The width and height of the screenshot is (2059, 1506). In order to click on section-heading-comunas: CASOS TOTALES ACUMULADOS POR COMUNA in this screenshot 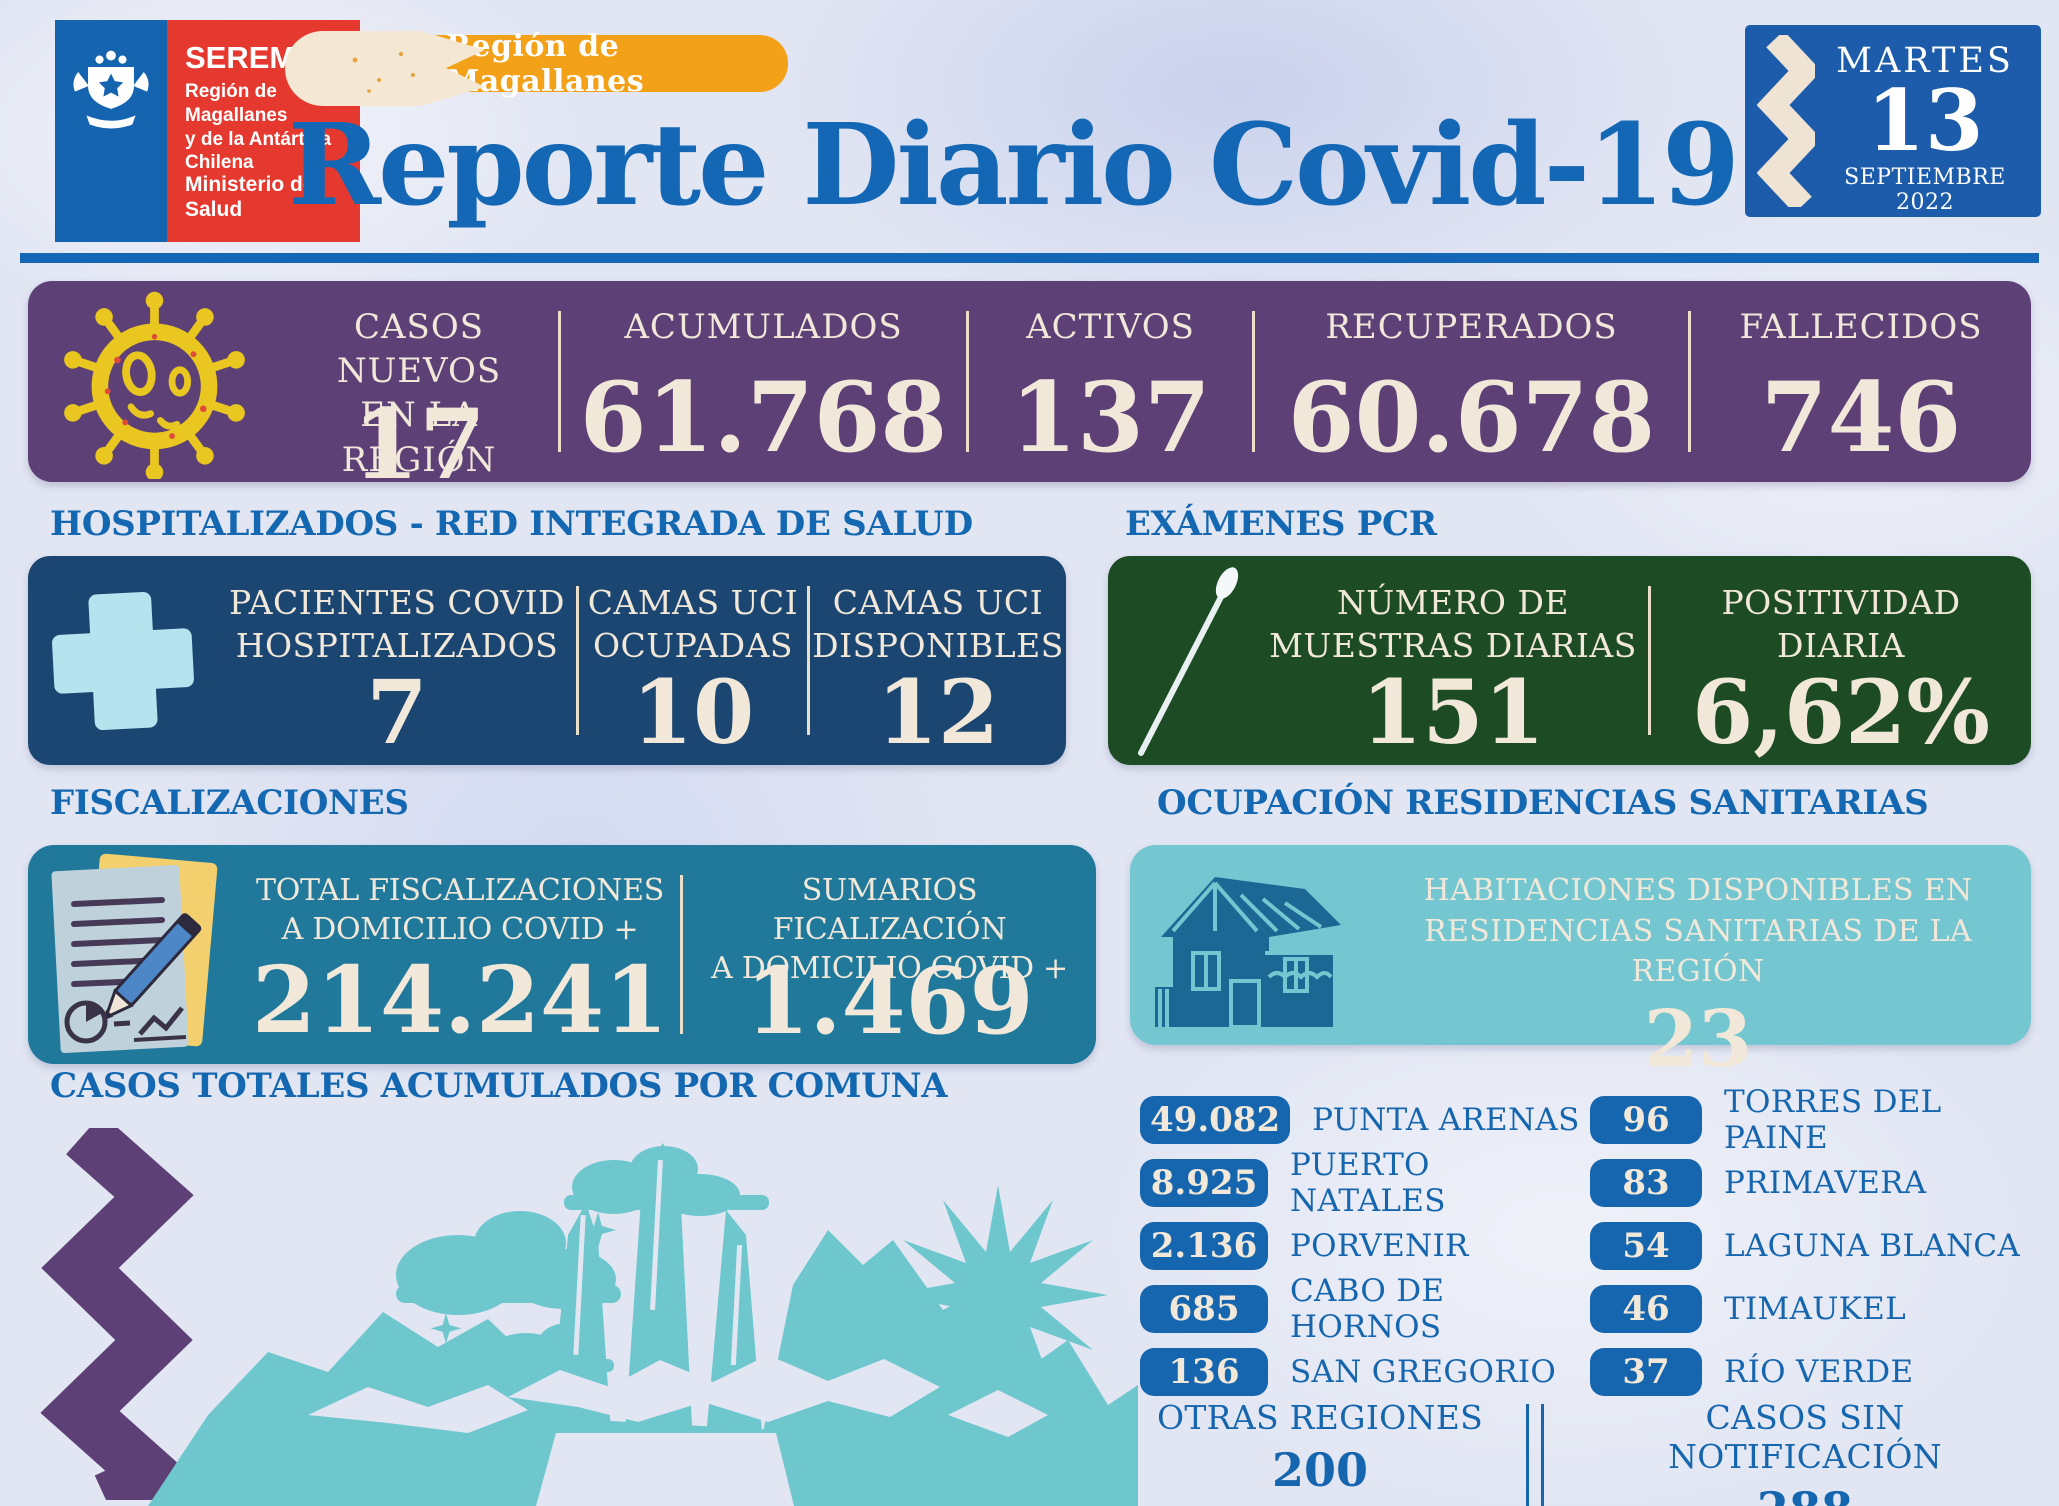, I will do `click(499, 1086)`.